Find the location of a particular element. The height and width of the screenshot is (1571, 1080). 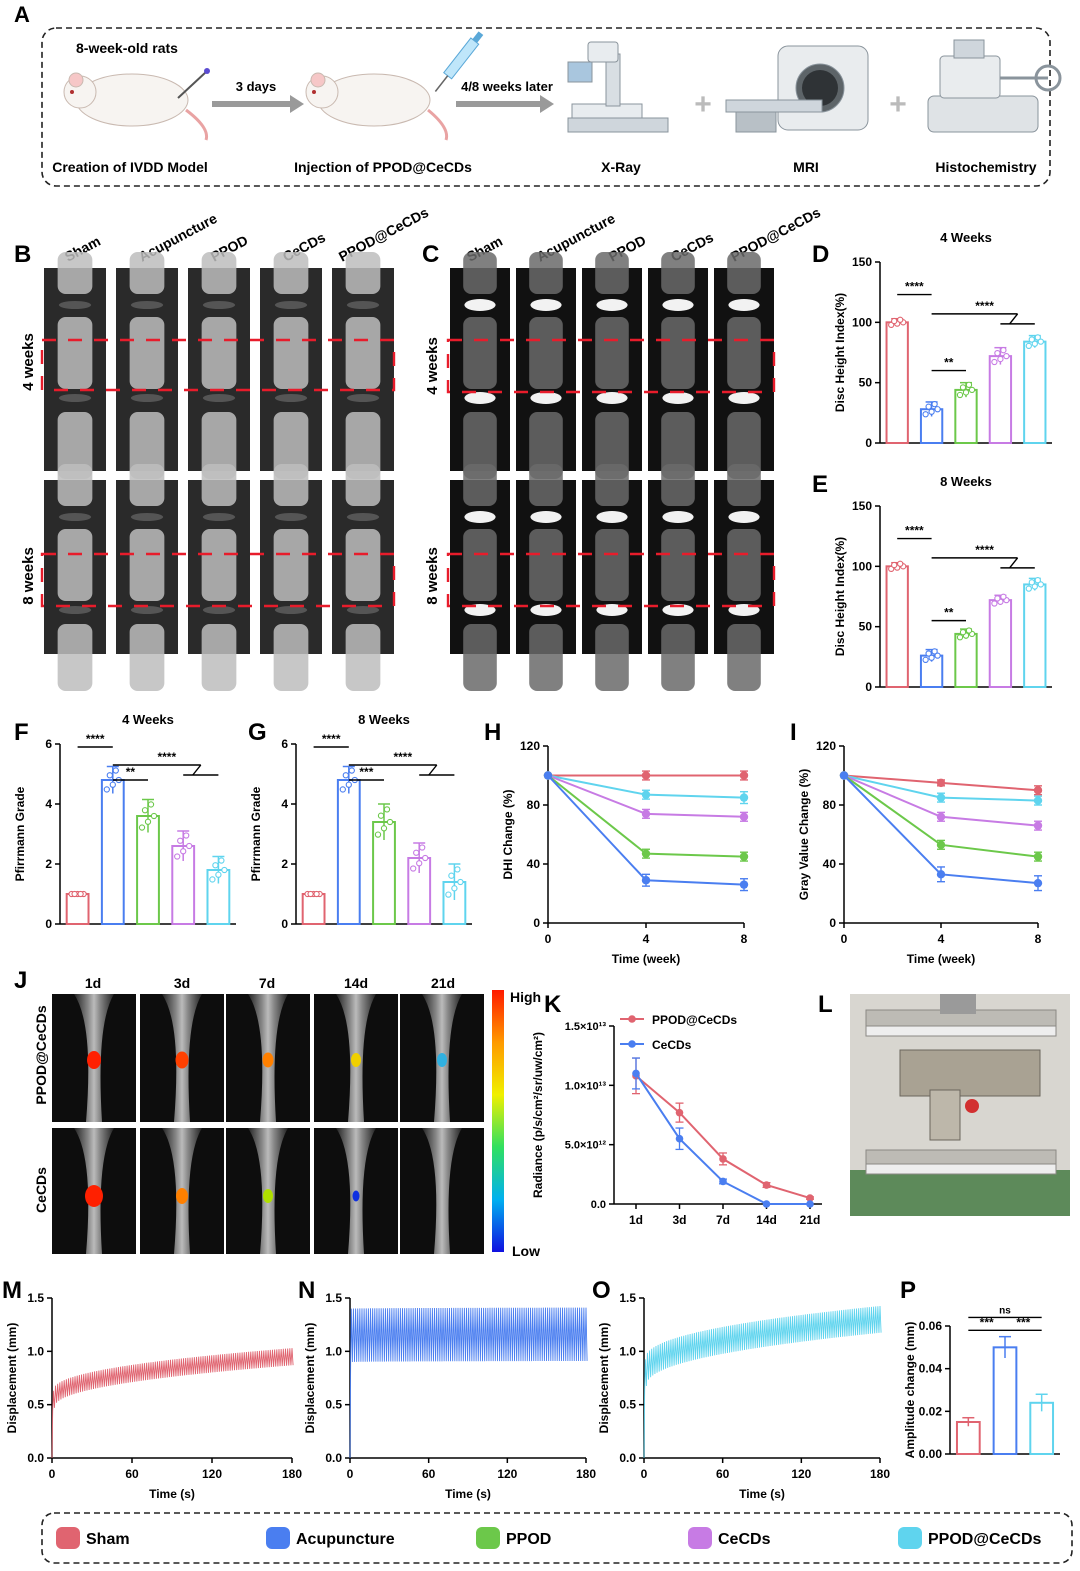

arrow-4-8-weeks is located at coordinates (505, 104).